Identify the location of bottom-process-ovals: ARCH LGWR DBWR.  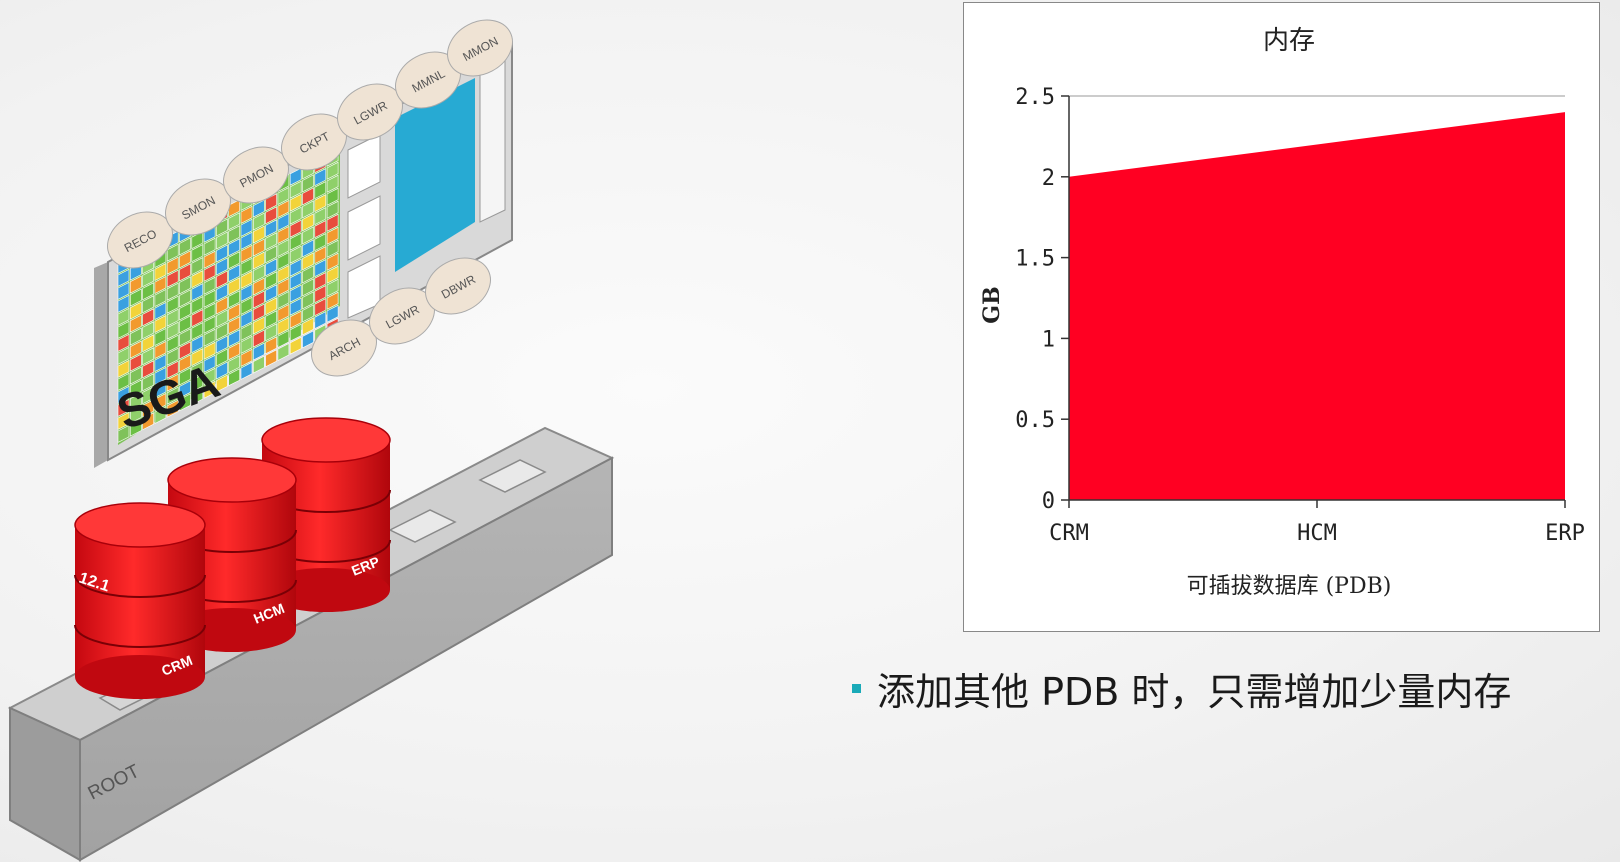
(401, 317).